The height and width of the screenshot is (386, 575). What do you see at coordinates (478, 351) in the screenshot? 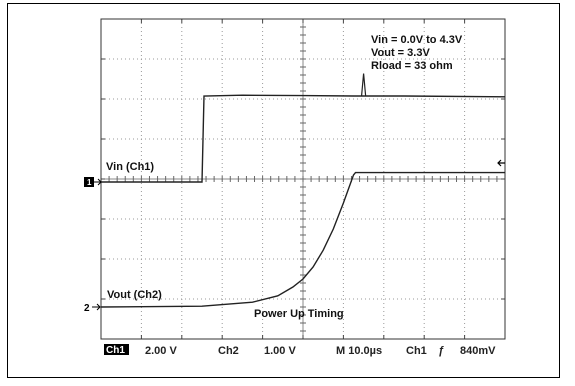
I see `trigger-level: 840mV` at bounding box center [478, 351].